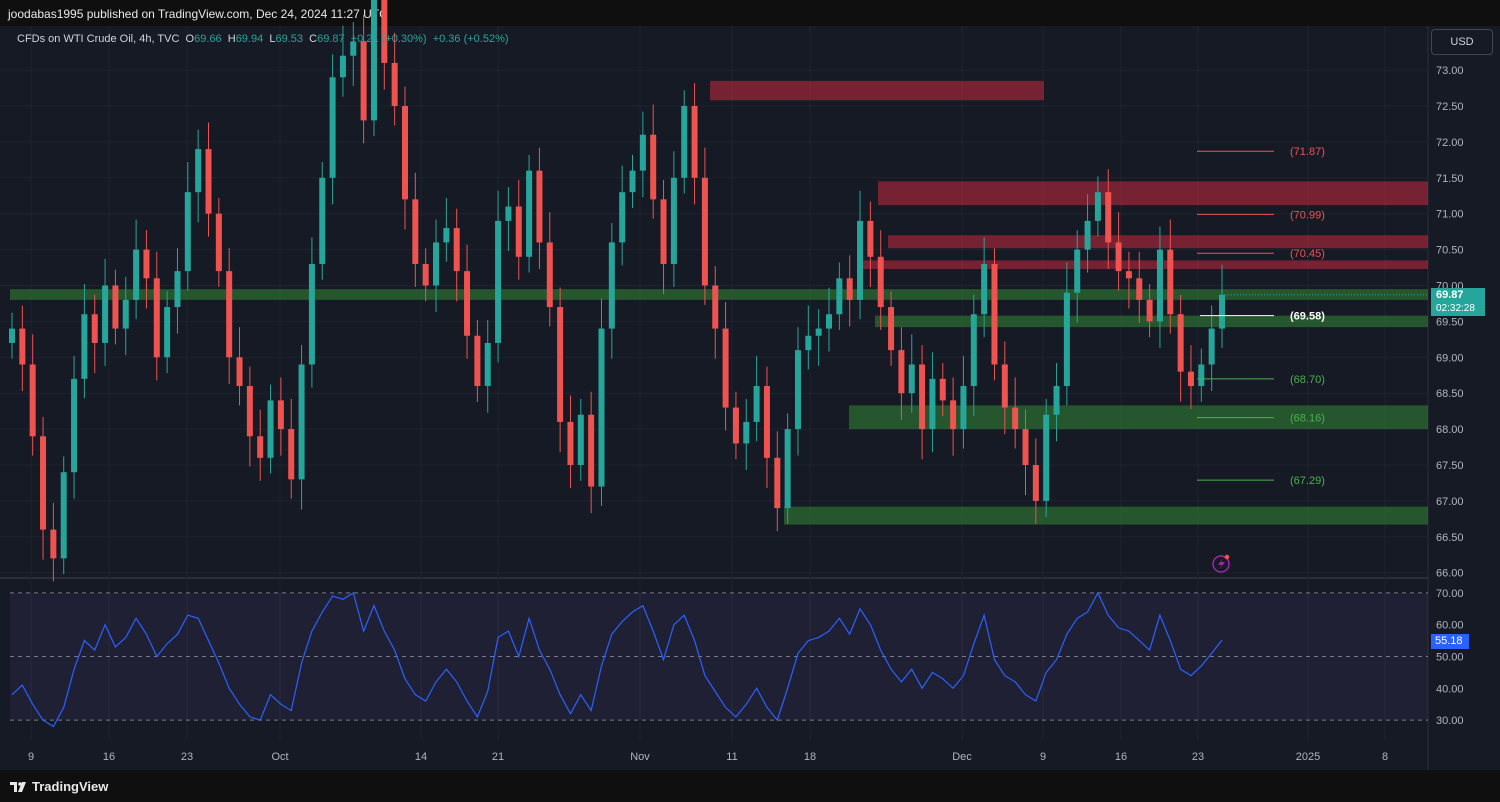 Image resolution: width=1500 pixels, height=802 pixels. What do you see at coordinates (59, 786) in the screenshot?
I see `tradingview-logo: TradingView` at bounding box center [59, 786].